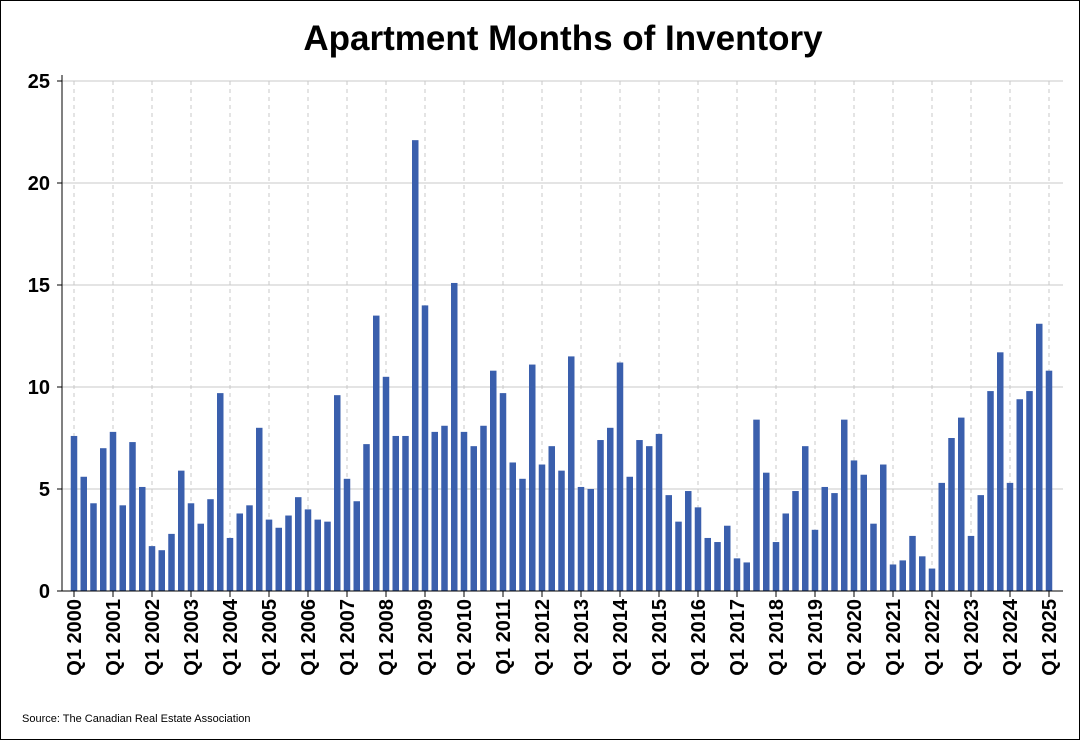  Describe the element at coordinates (894, 637) in the screenshot. I see `x-tick-label: Q1 2021` at that location.